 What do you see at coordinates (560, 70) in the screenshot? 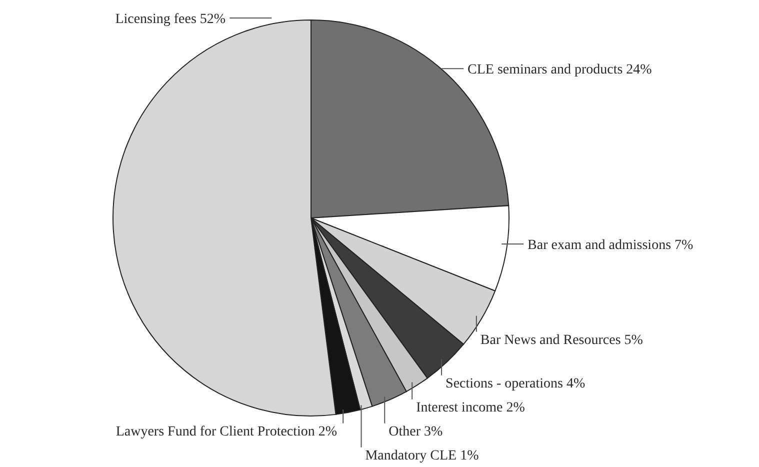
I see `slice-label: CLE seminars and products 24%` at bounding box center [560, 70].